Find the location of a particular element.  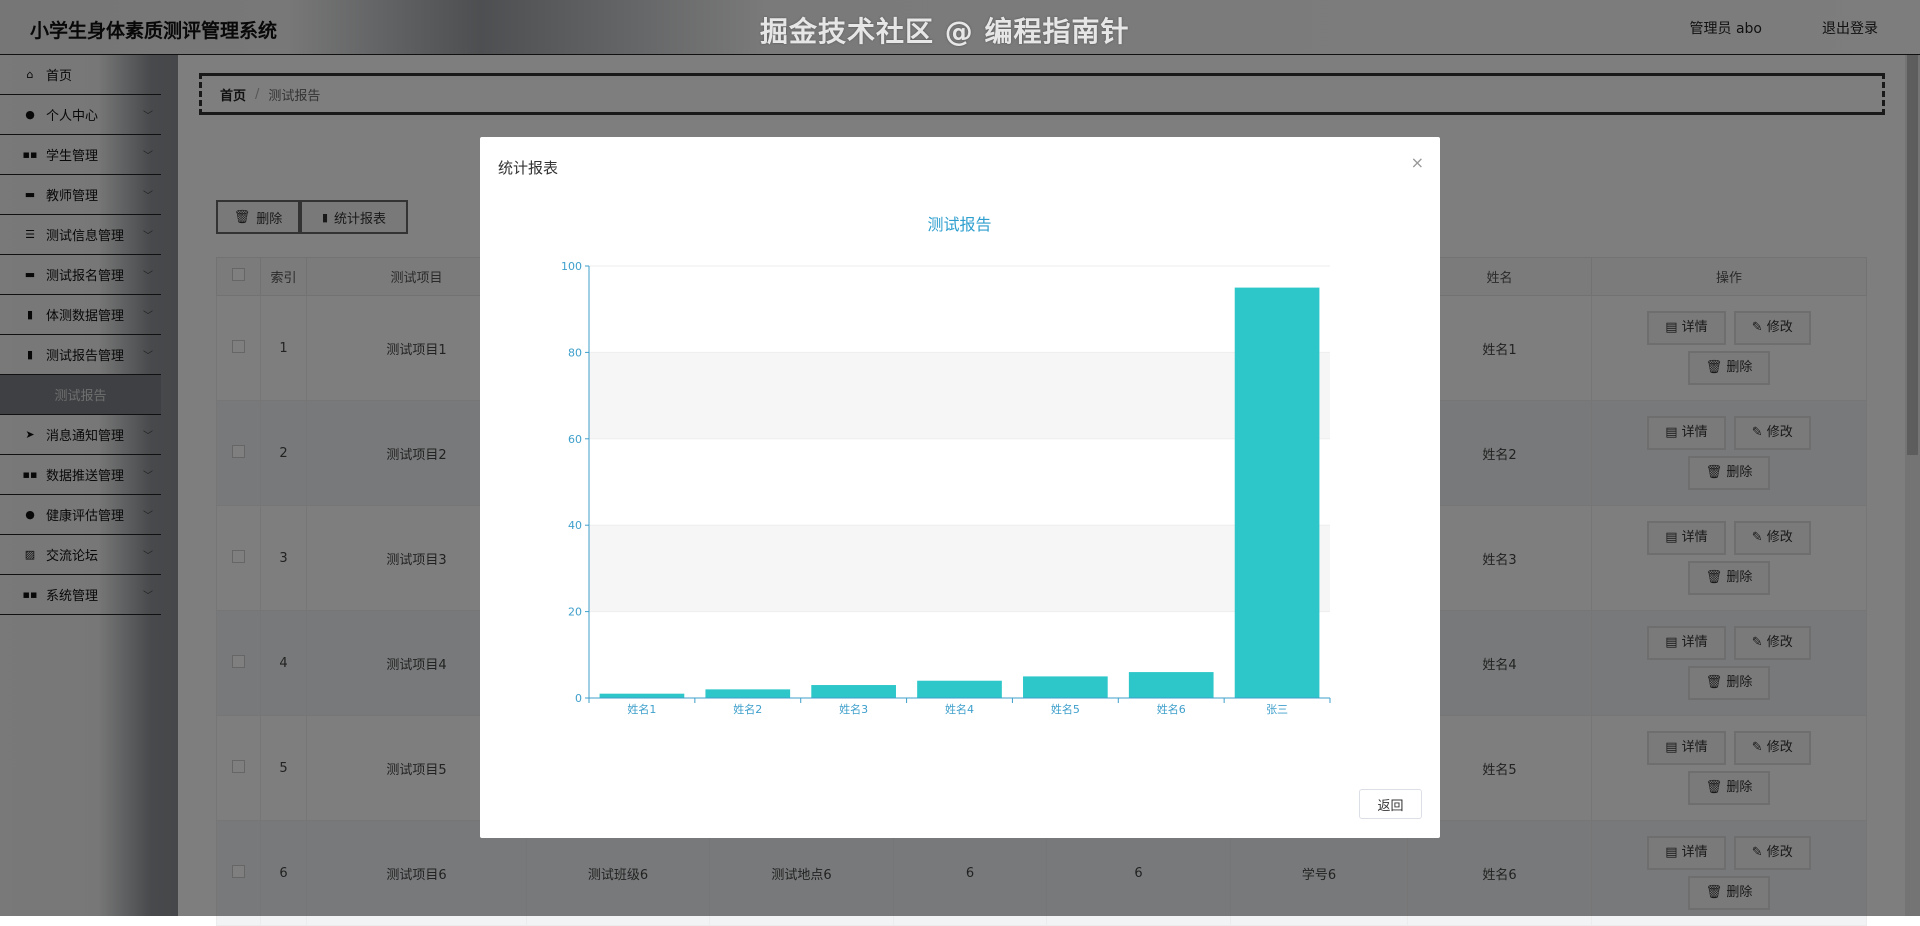

return-button: 返回 is located at coordinates (1390, 804).